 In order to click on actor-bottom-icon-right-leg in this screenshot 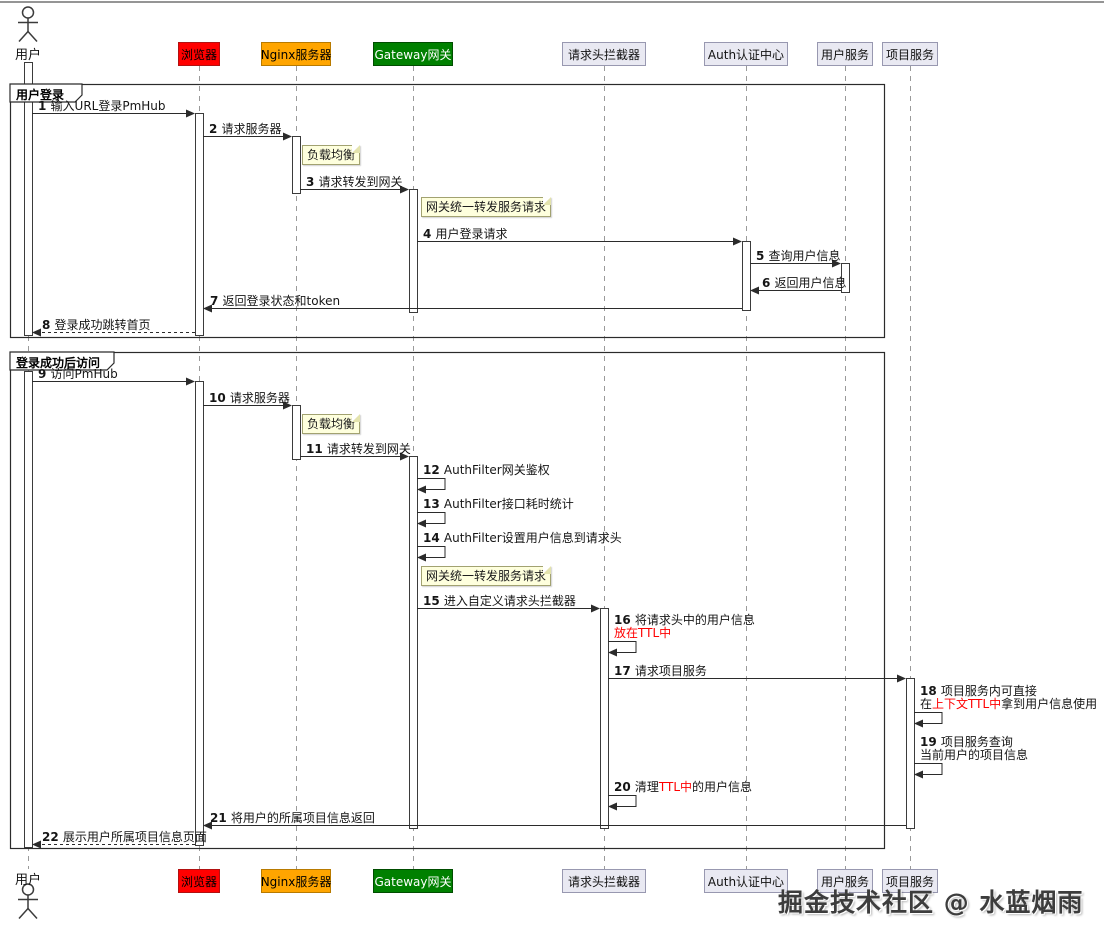, I will do `click(32, 913)`.